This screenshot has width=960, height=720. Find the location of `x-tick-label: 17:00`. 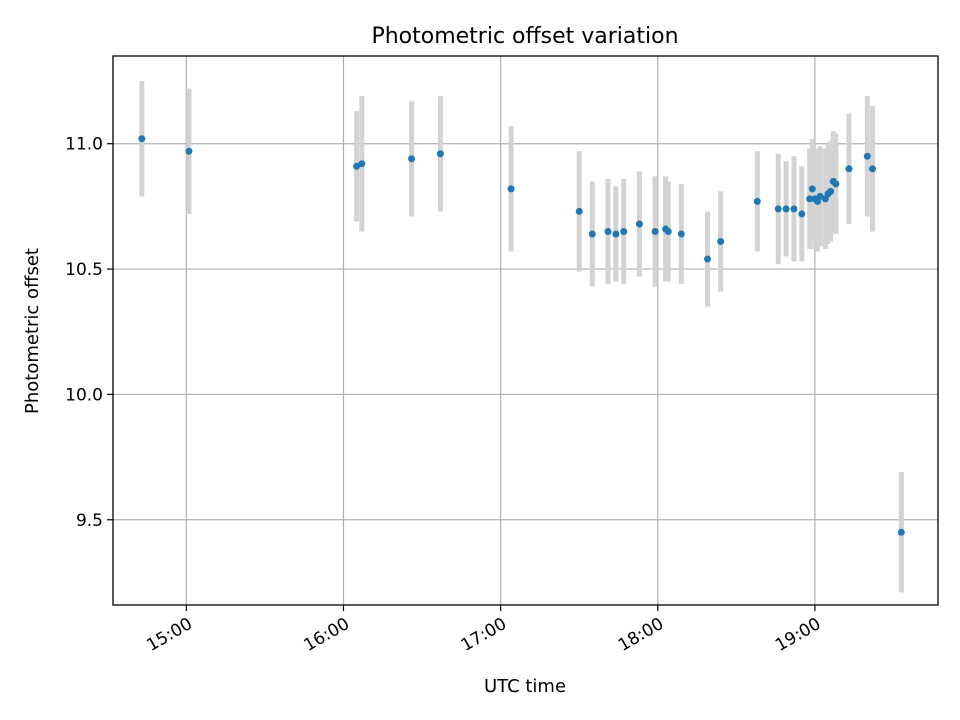

x-tick-label: 17:00 is located at coordinates (484, 635).